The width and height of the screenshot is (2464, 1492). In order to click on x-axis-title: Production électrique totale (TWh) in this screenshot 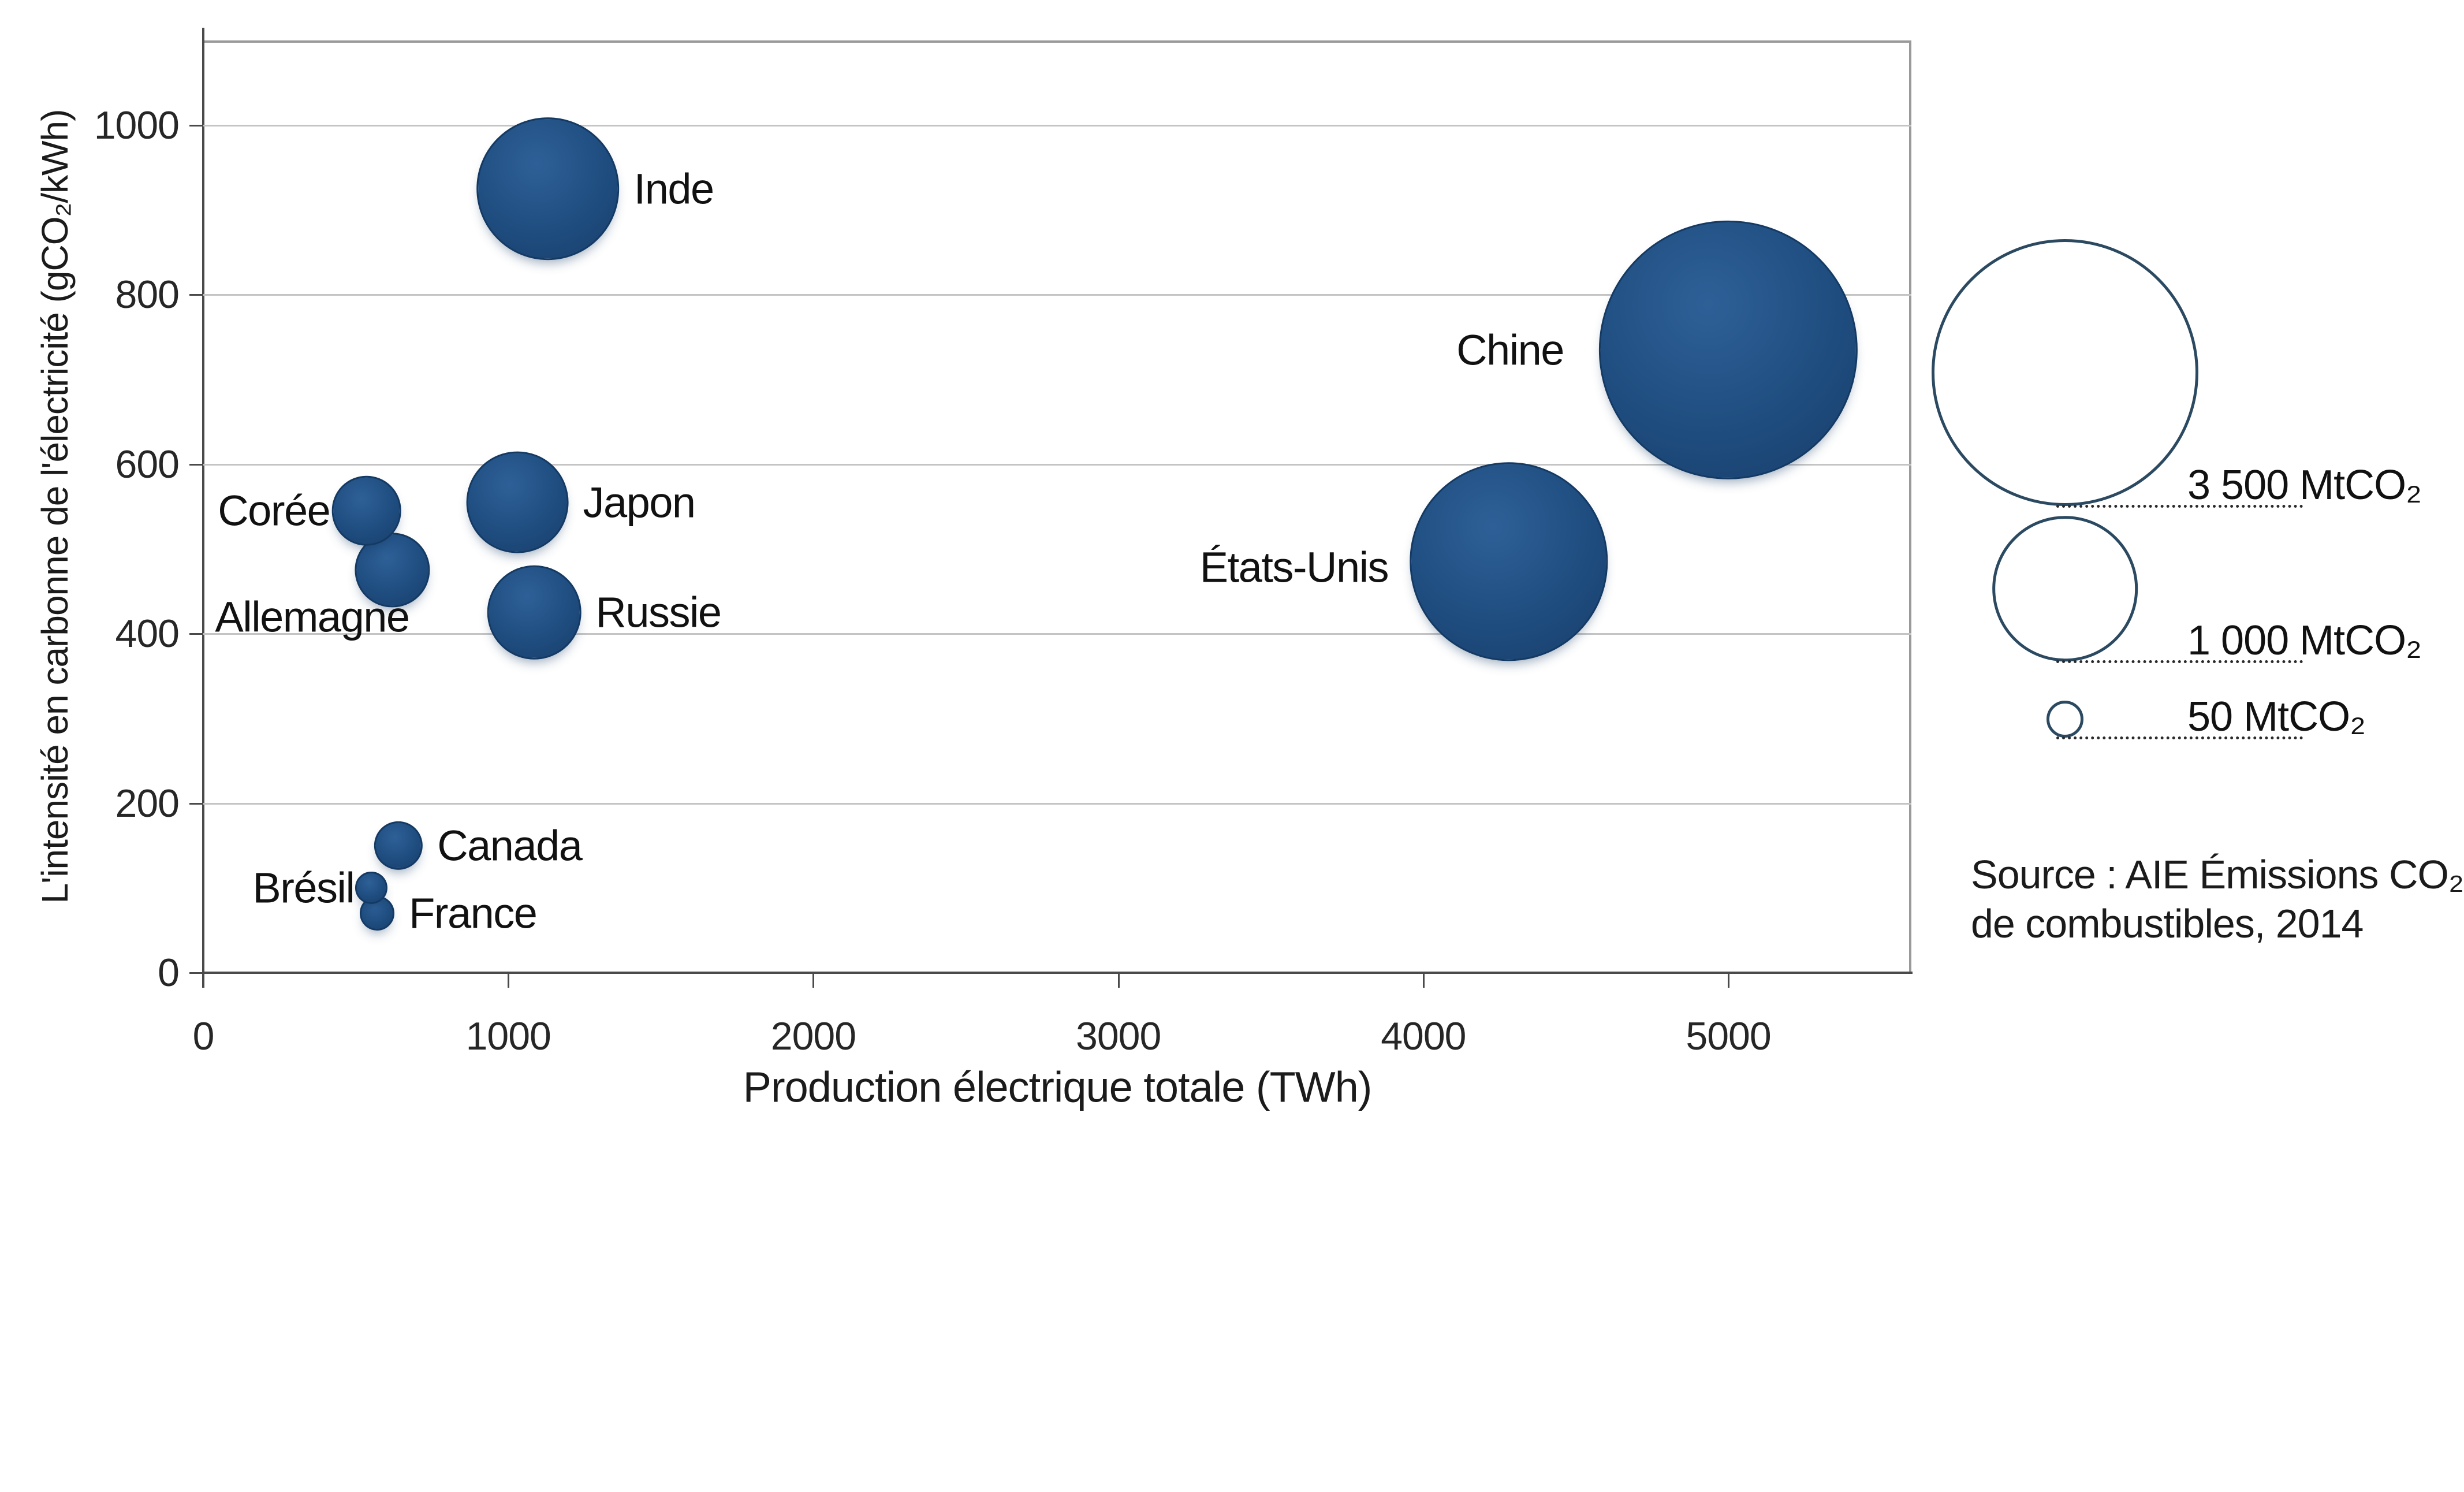, I will do `click(1058, 1087)`.